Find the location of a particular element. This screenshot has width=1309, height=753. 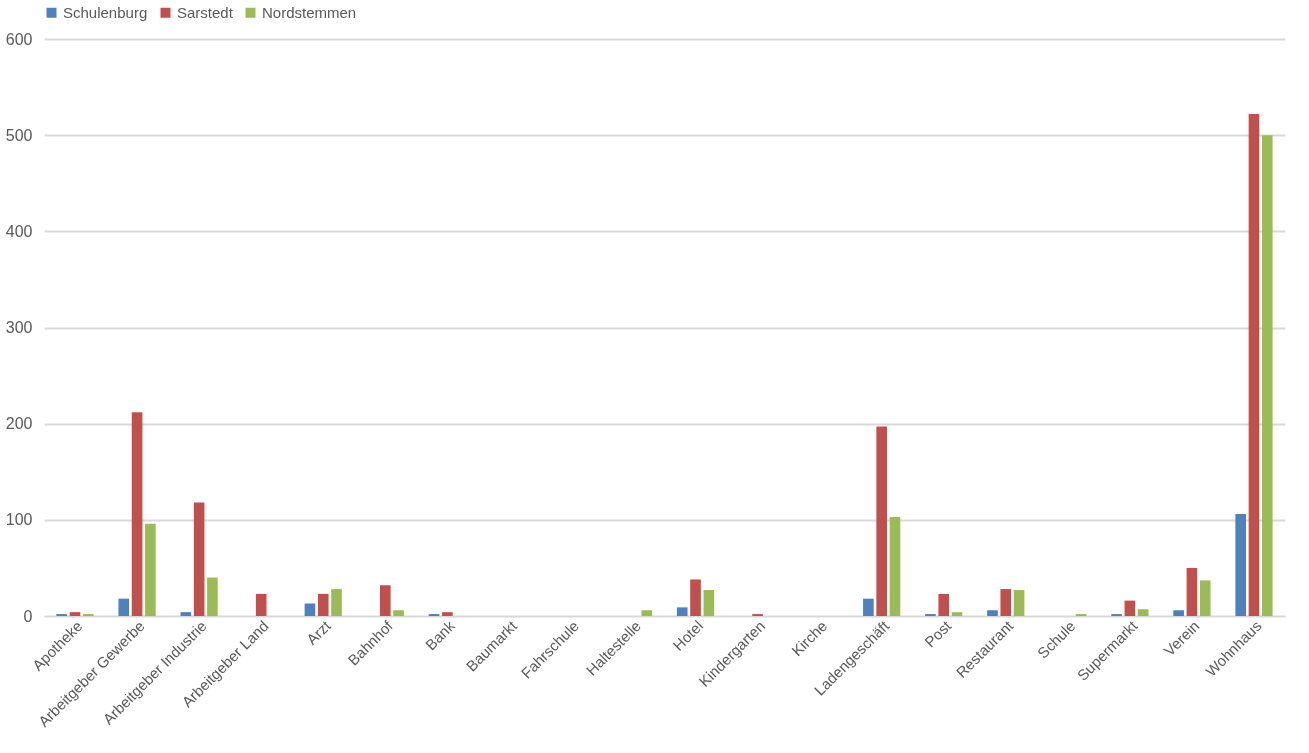

y-tick-label: 400 is located at coordinates (19, 231).